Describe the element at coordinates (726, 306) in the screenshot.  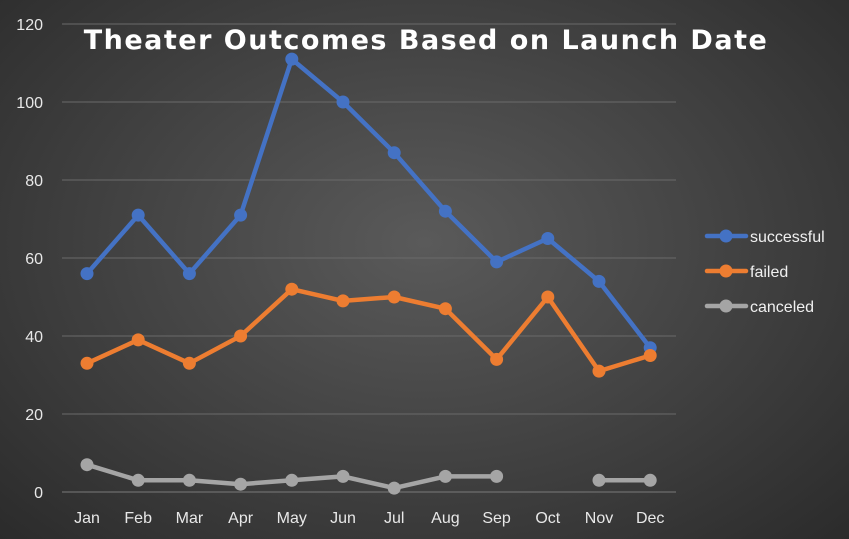
I see `legend-marker-canceled` at that location.